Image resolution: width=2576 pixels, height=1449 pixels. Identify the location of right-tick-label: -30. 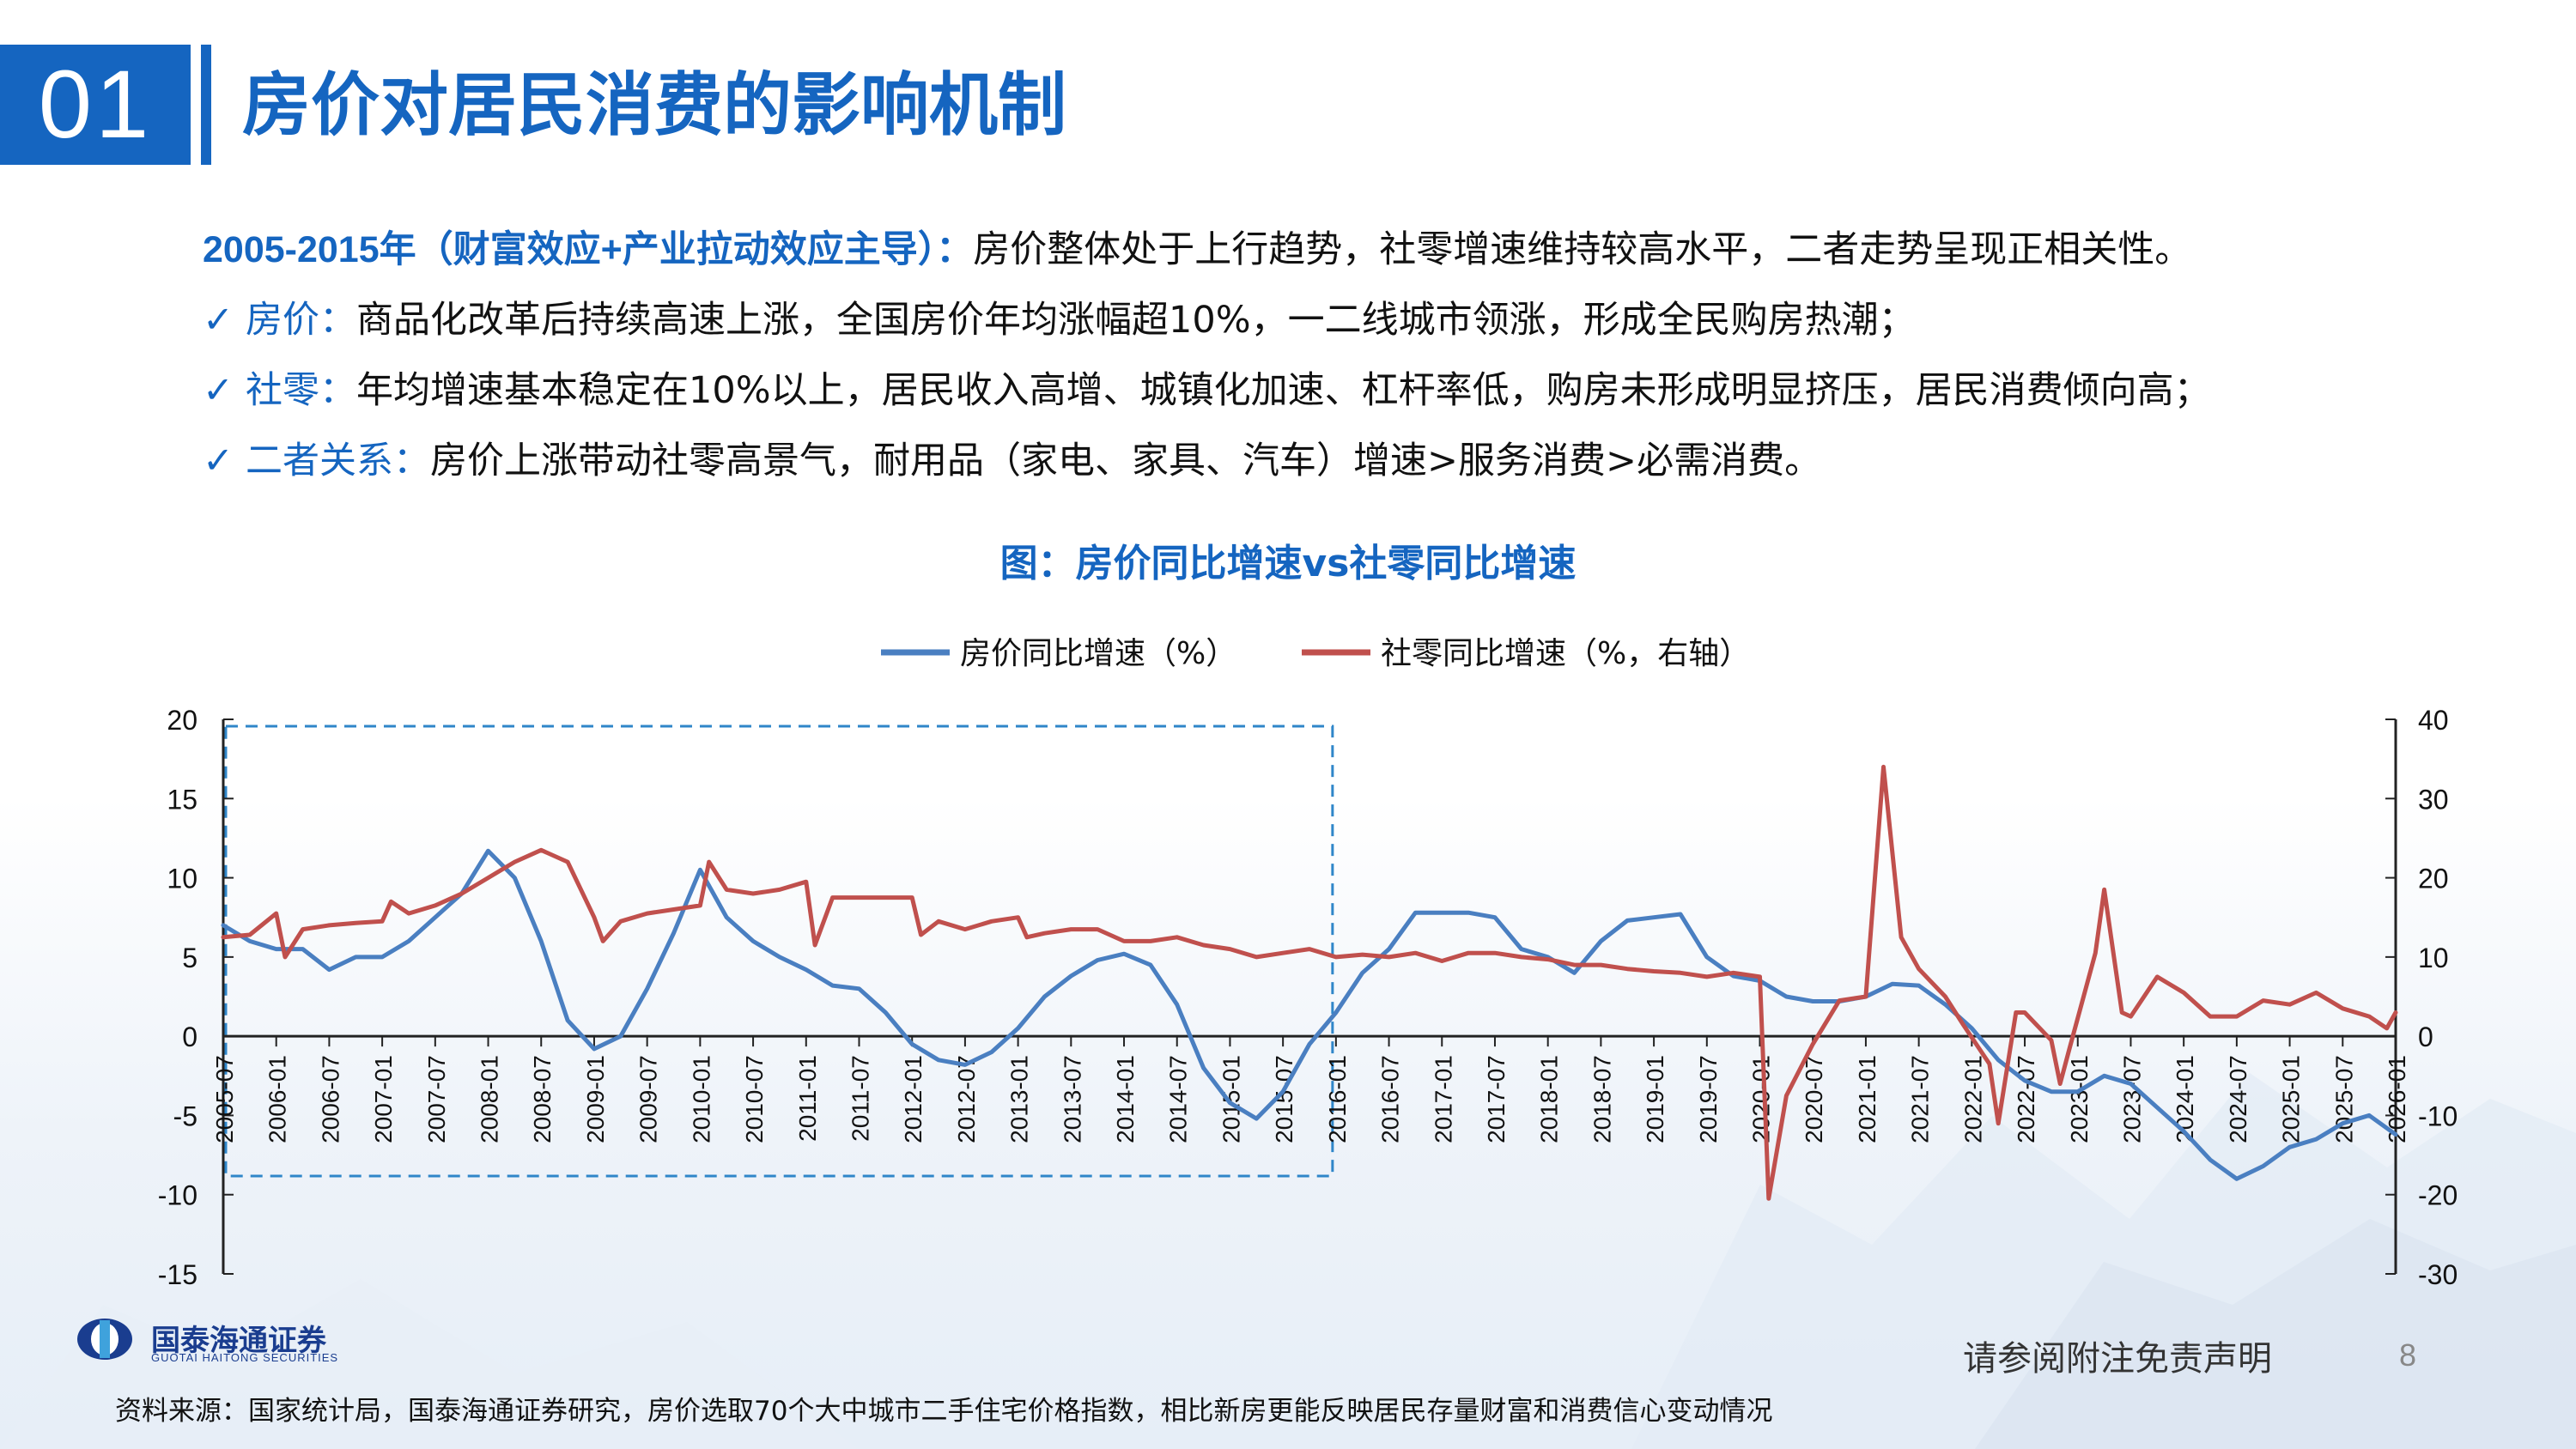
(2438, 1274).